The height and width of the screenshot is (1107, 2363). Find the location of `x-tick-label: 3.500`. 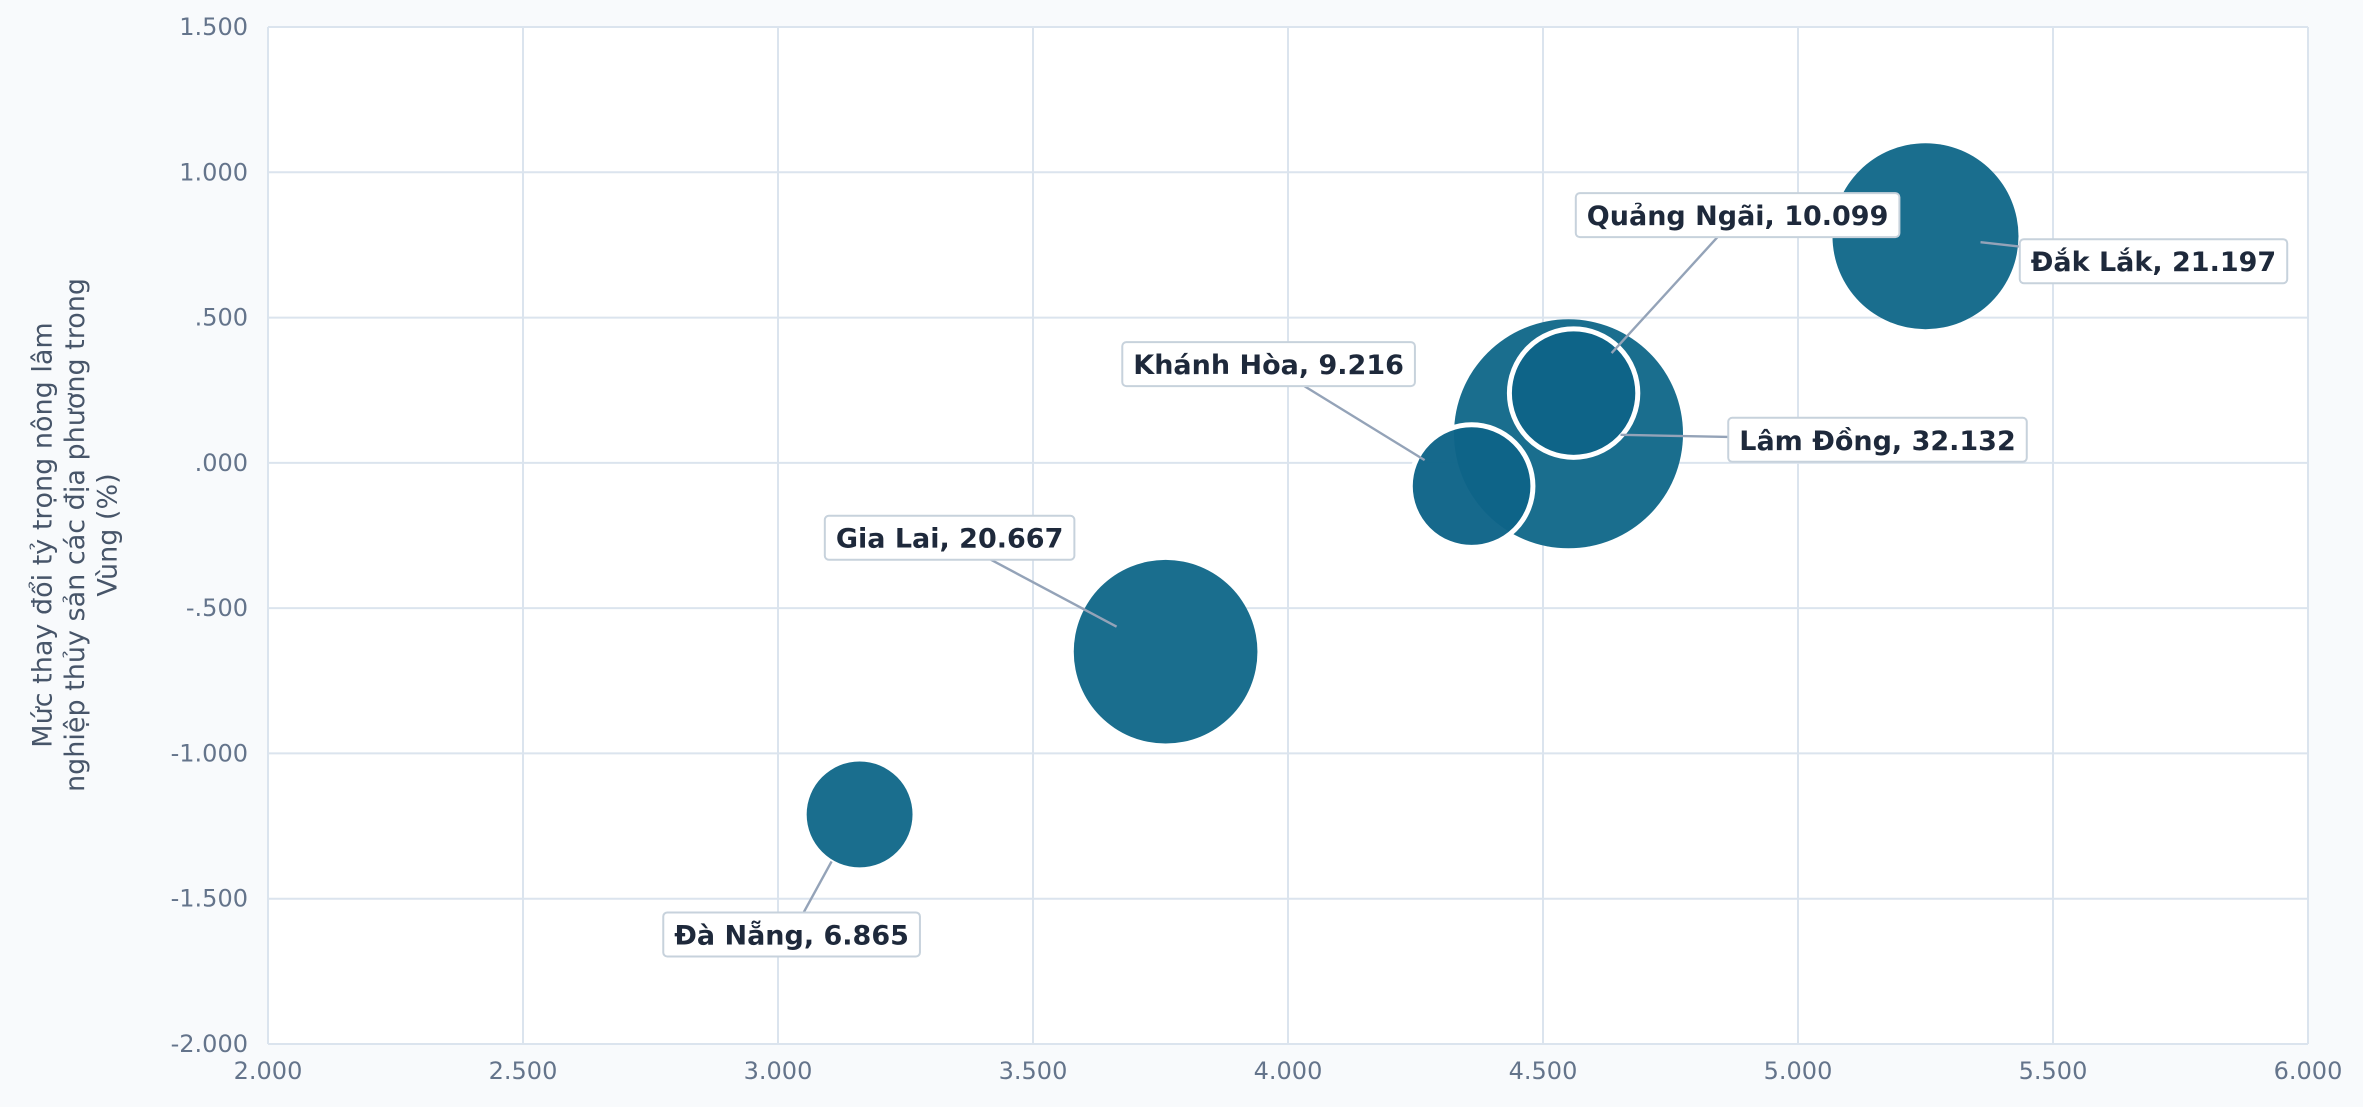

x-tick-label: 3.500 is located at coordinates (1033, 1071).